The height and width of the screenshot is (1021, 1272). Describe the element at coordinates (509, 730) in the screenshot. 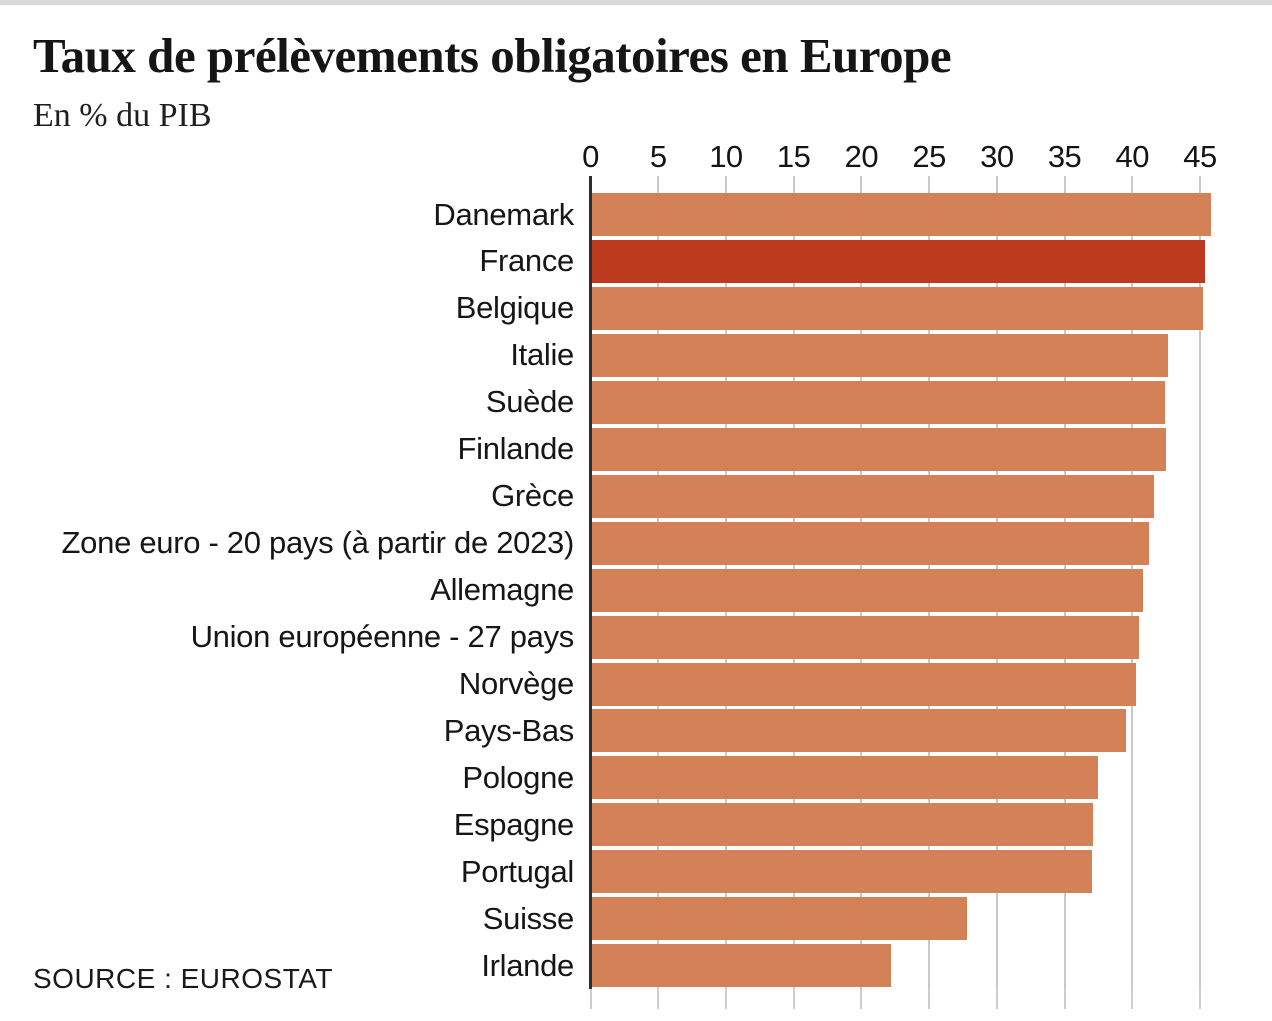

I see `category-label: Pays-Bas` at that location.